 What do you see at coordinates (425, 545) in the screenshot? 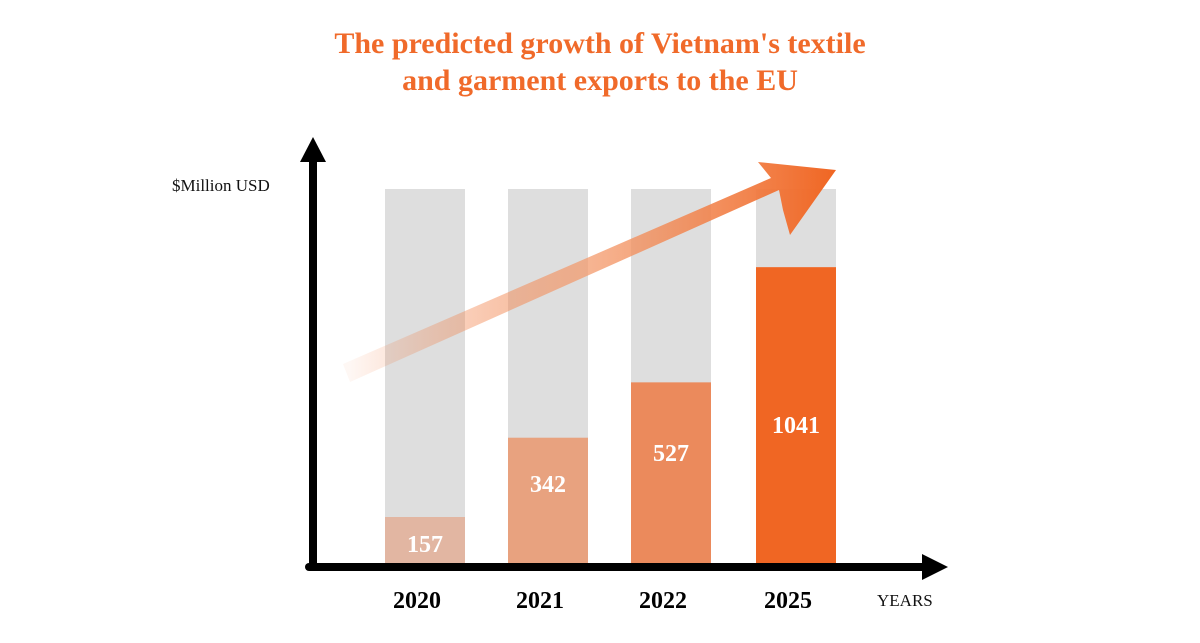
I see `data-label-2020: 157` at bounding box center [425, 545].